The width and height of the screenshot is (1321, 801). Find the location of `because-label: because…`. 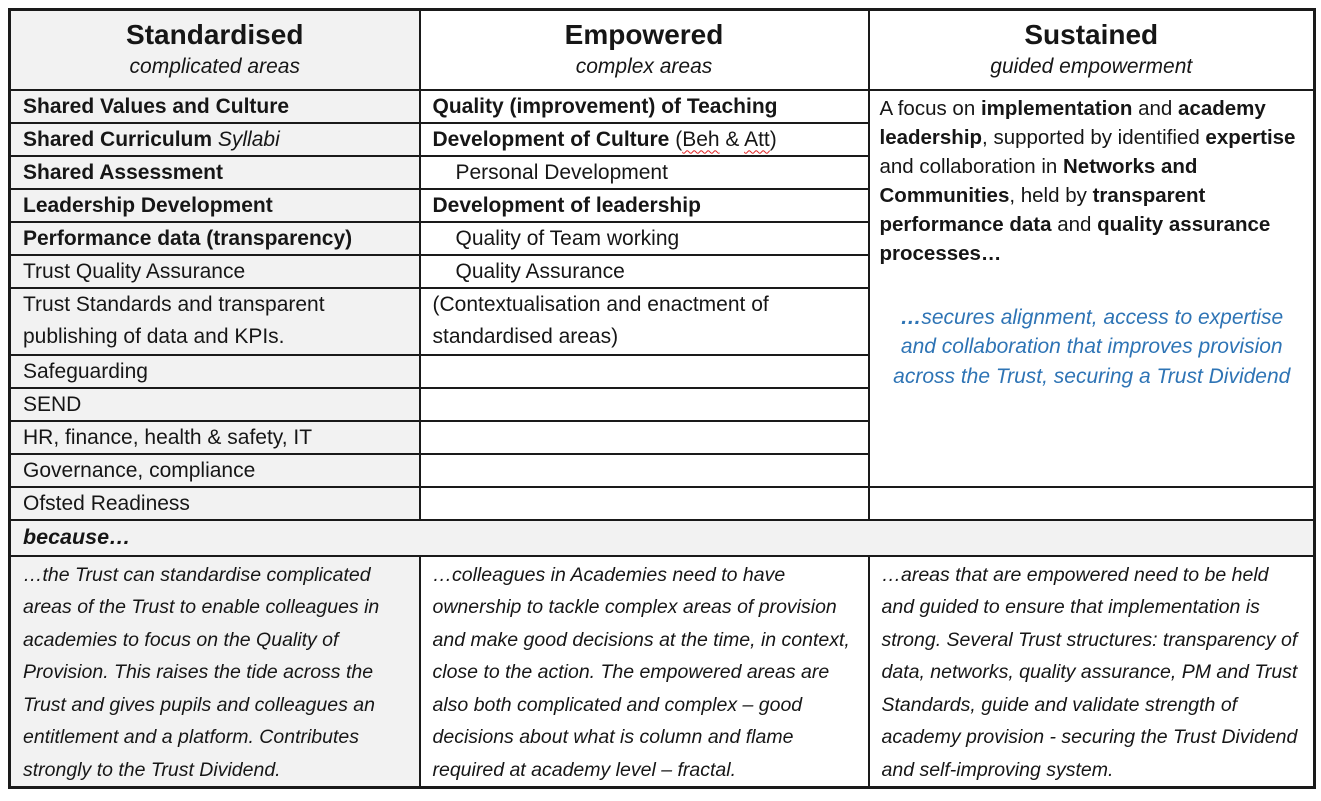

because-label: because… is located at coordinates (77, 537).